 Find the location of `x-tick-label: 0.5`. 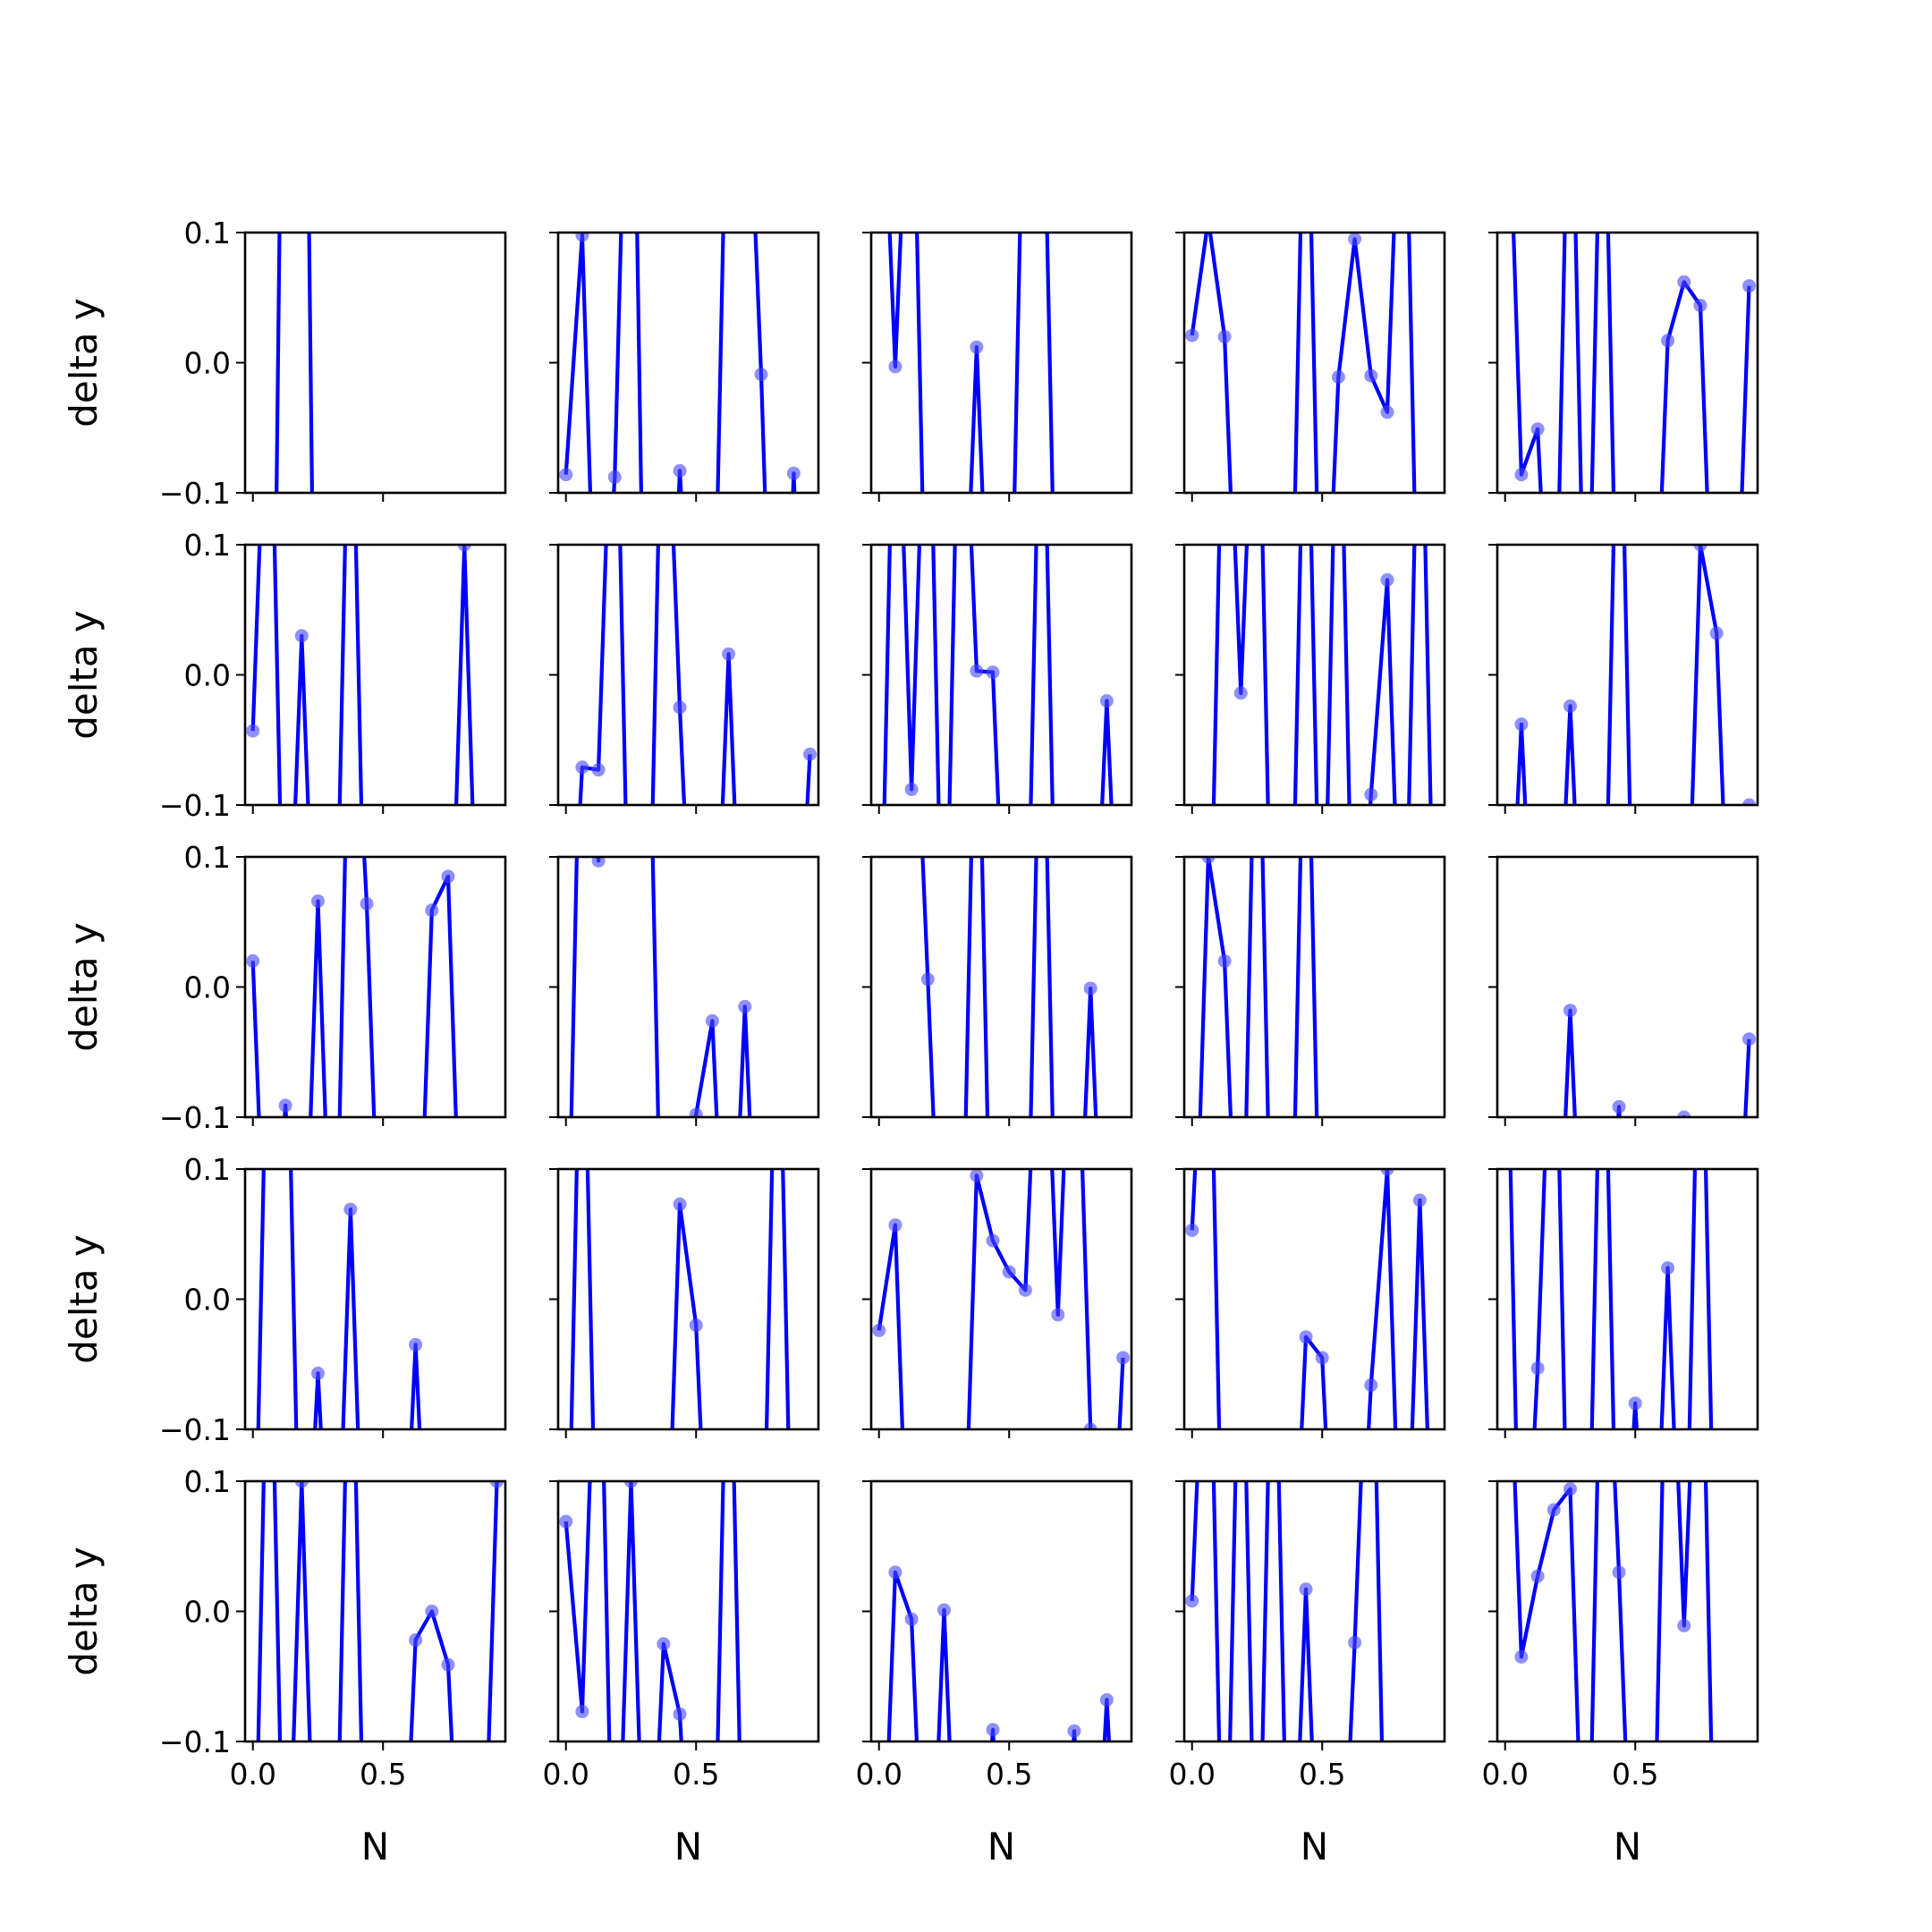

x-tick-label: 0.5 is located at coordinates (1009, 1774).